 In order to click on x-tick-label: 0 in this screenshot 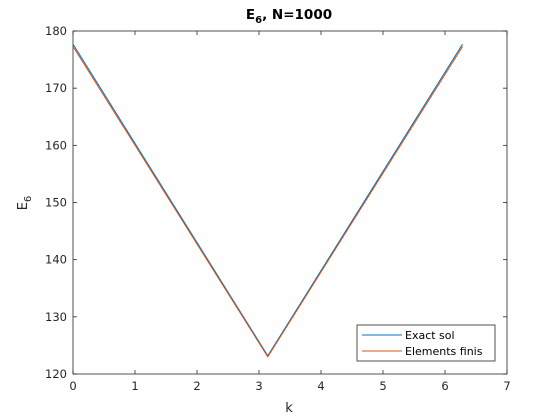, I will do `click(72, 386)`.